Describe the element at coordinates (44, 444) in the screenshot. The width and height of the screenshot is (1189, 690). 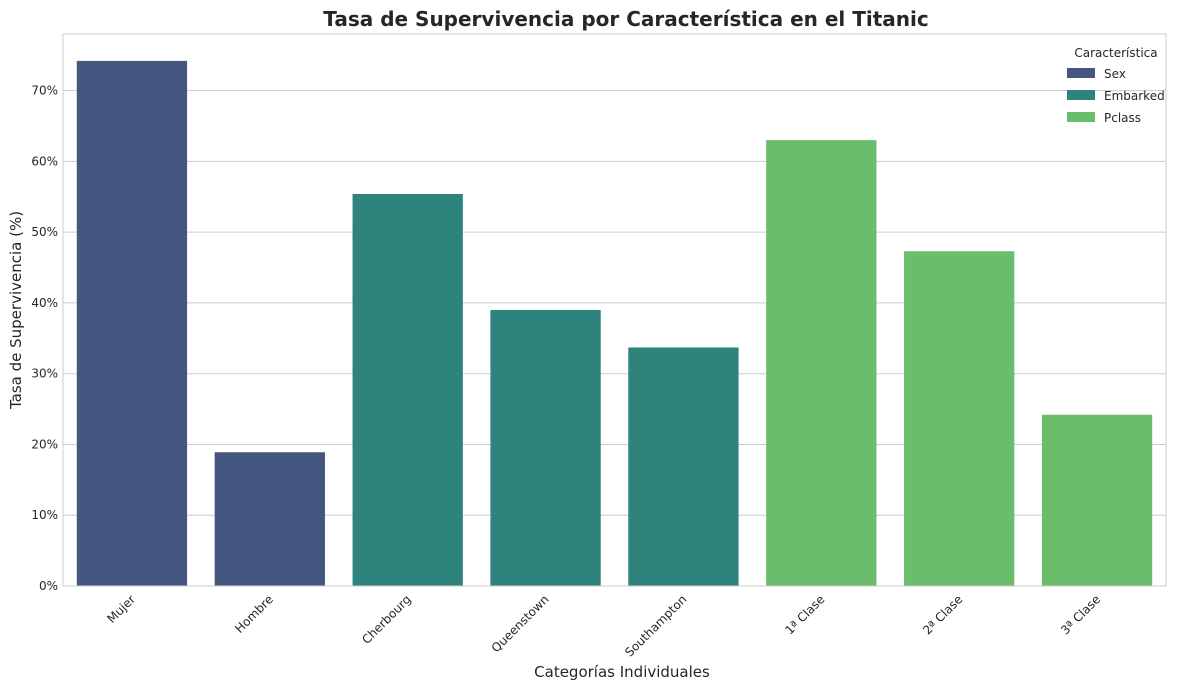
I see `y-tick-label: 20%` at that location.